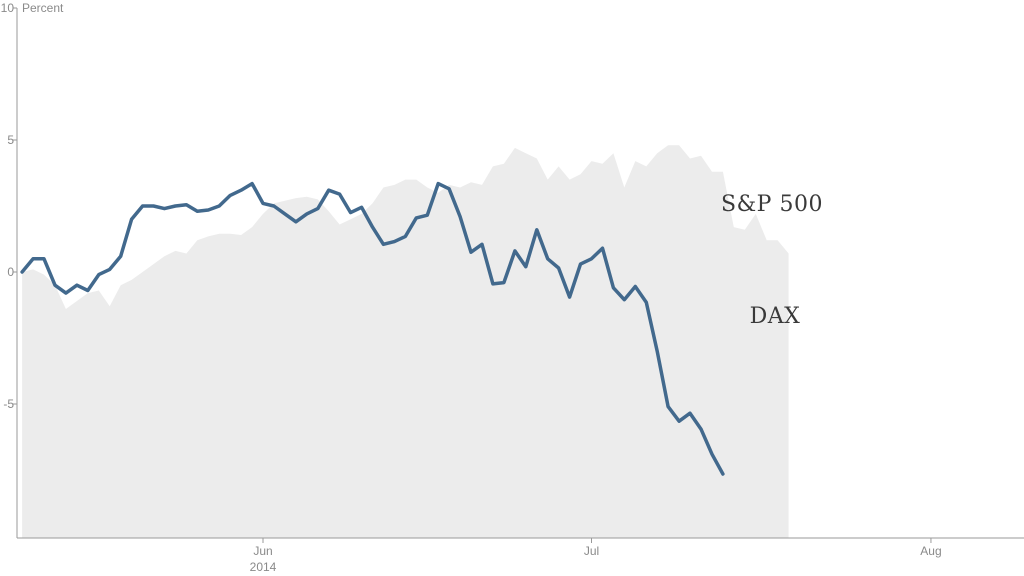  I want to click on y-tick-label: 5, so click(10, 140).